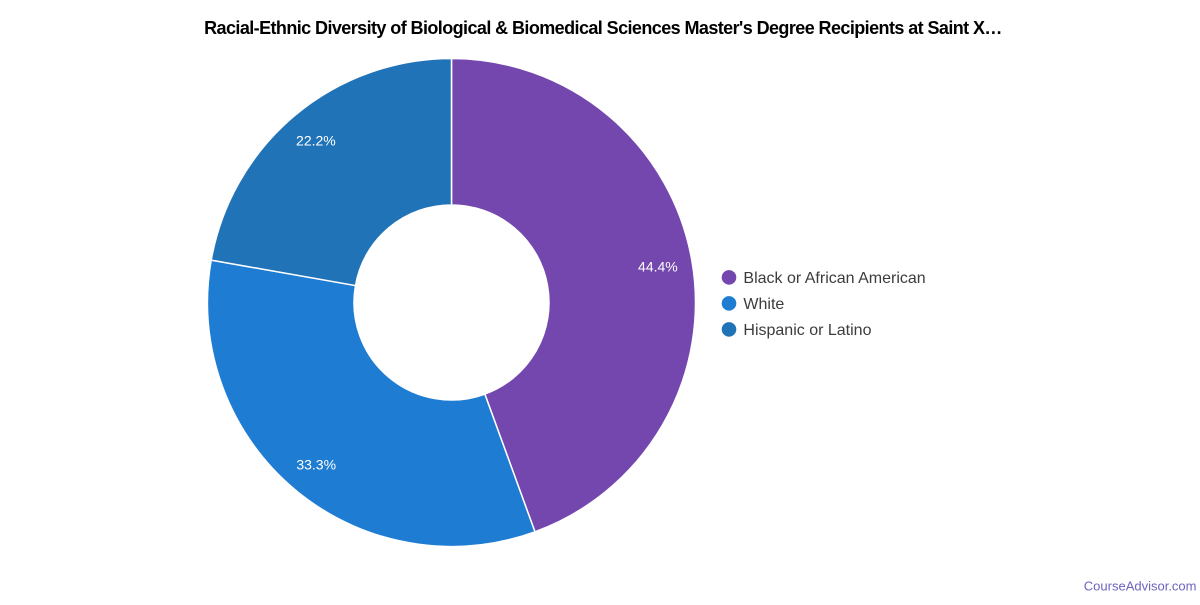  Describe the element at coordinates (834, 278) in the screenshot. I see `svg-text: Black or African American` at that location.